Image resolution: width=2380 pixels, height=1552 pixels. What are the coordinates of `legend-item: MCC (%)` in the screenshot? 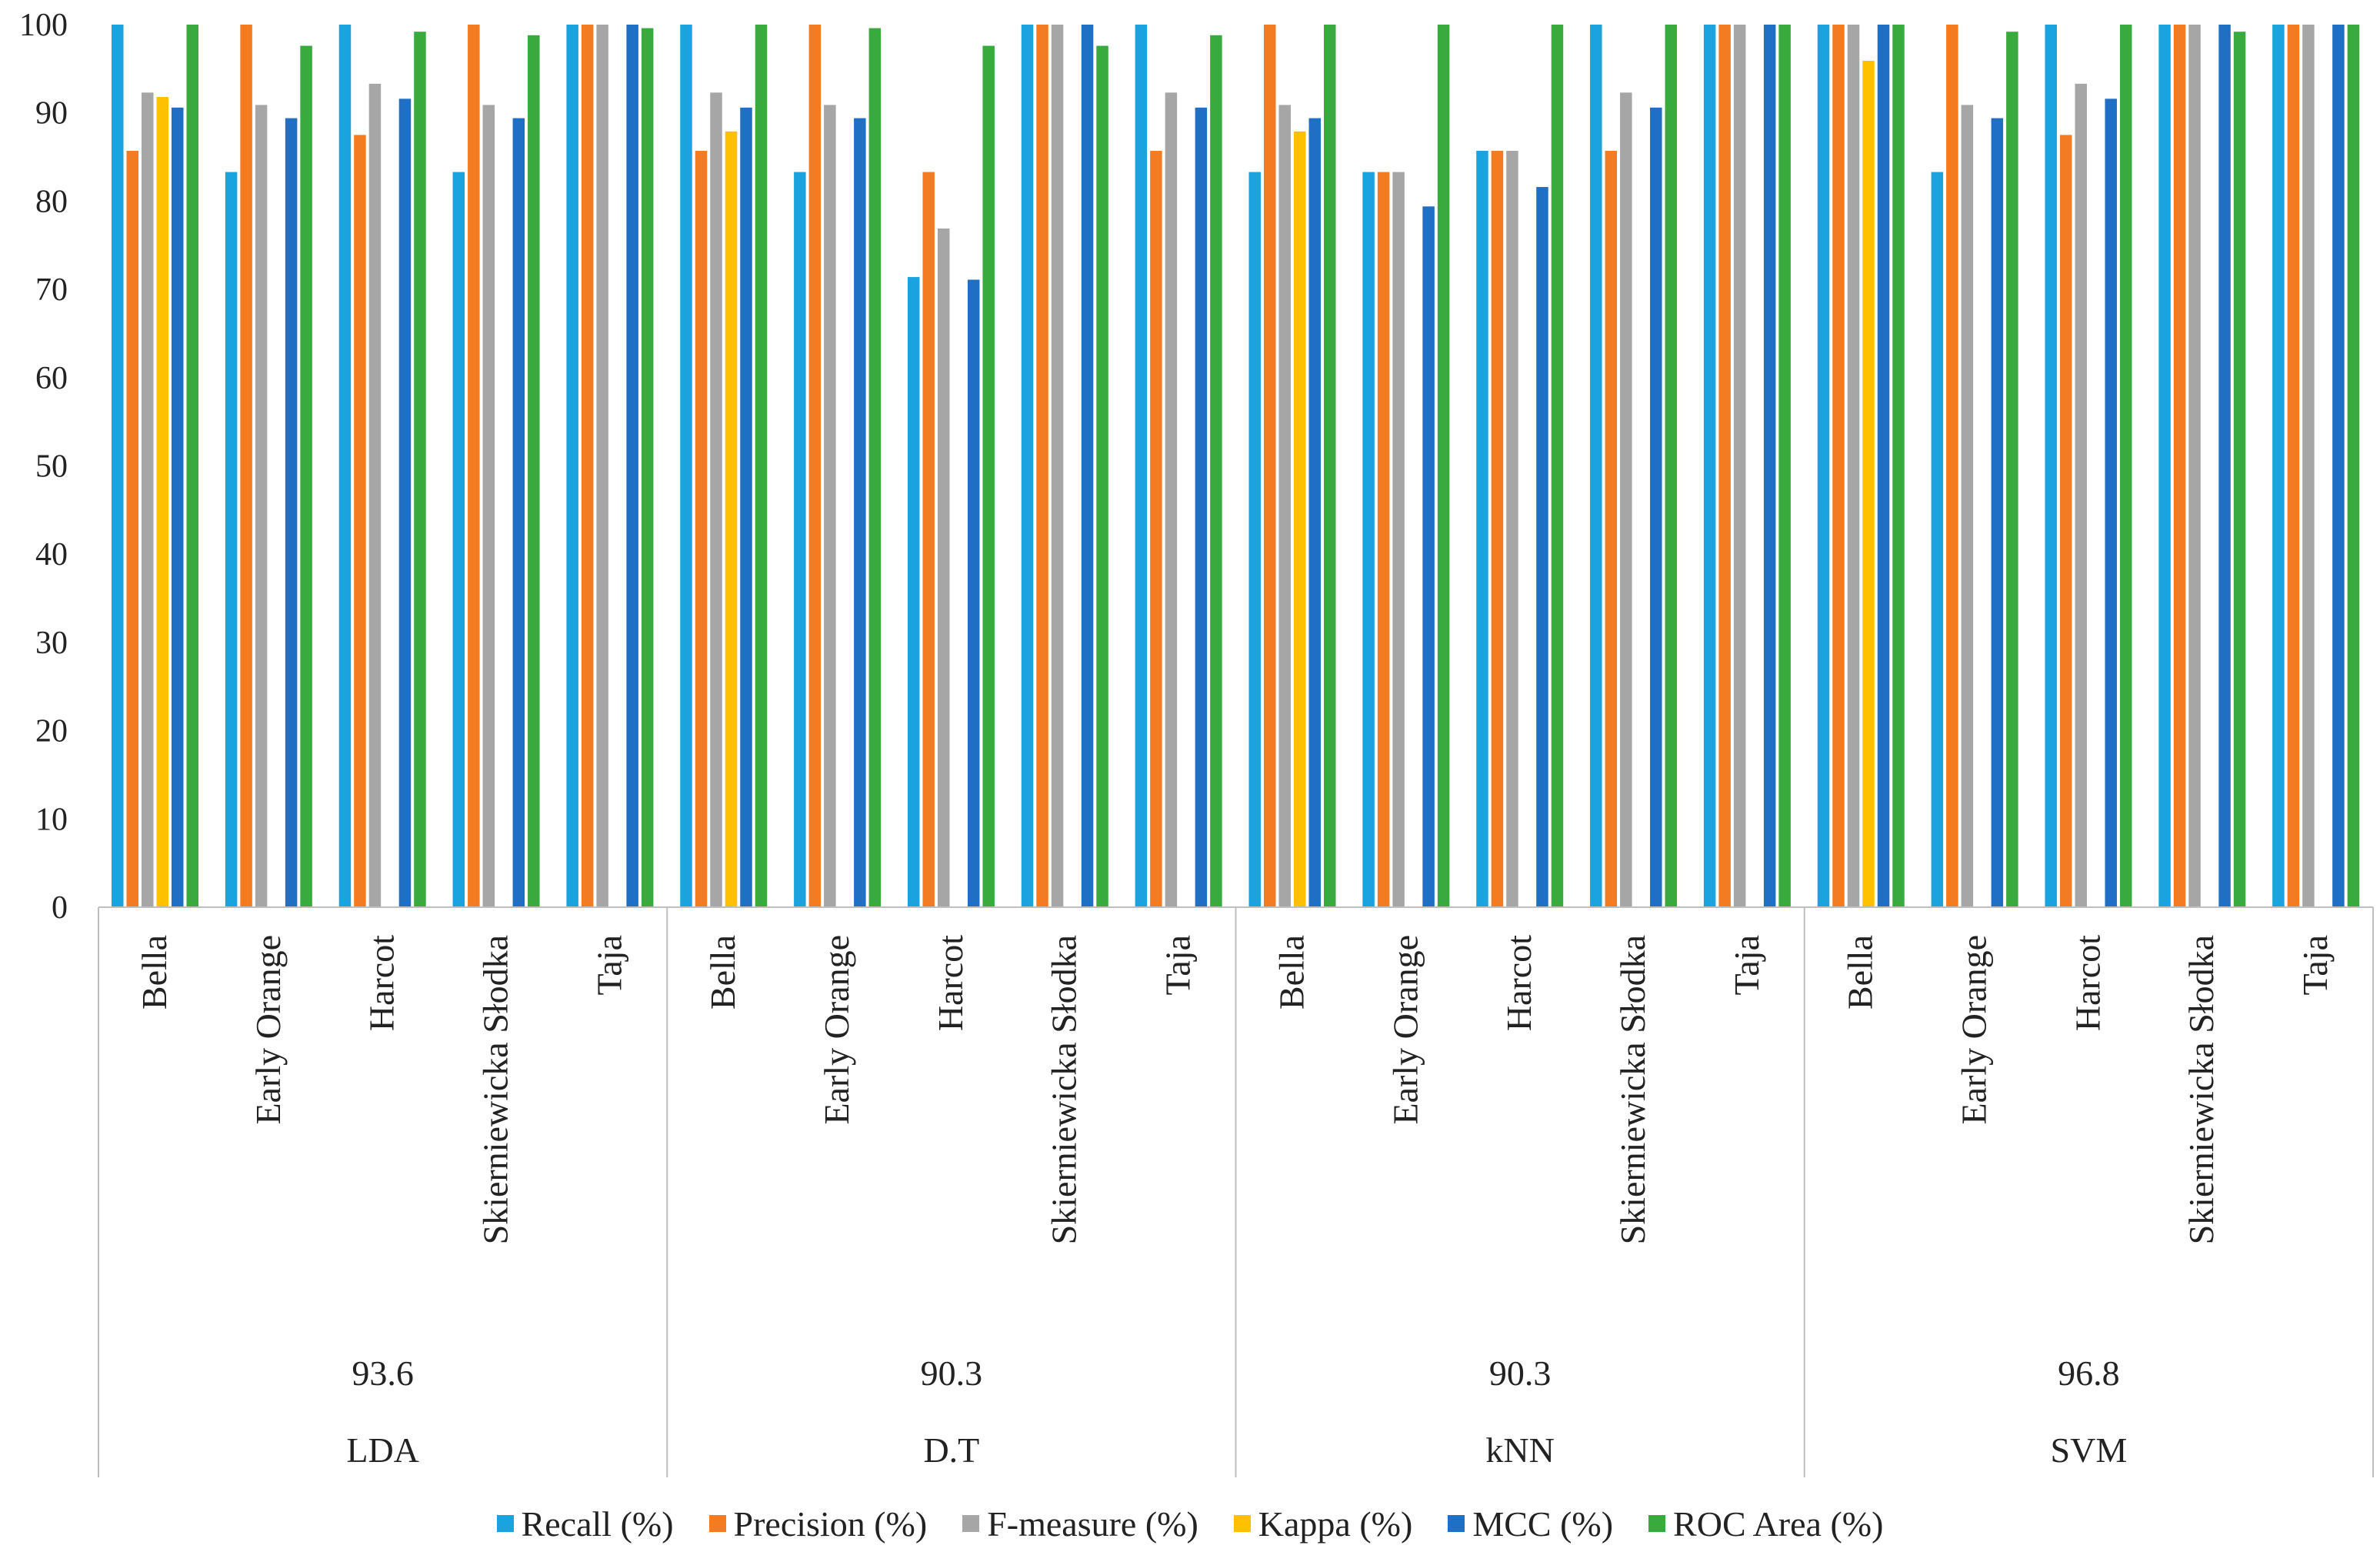 It's located at (1531, 1524).